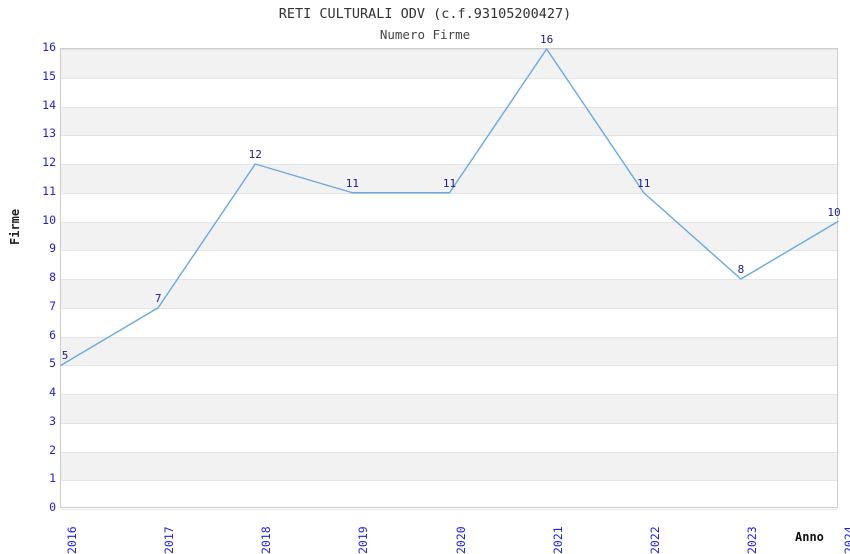  I want to click on y-tick-label: 3, so click(52, 420).